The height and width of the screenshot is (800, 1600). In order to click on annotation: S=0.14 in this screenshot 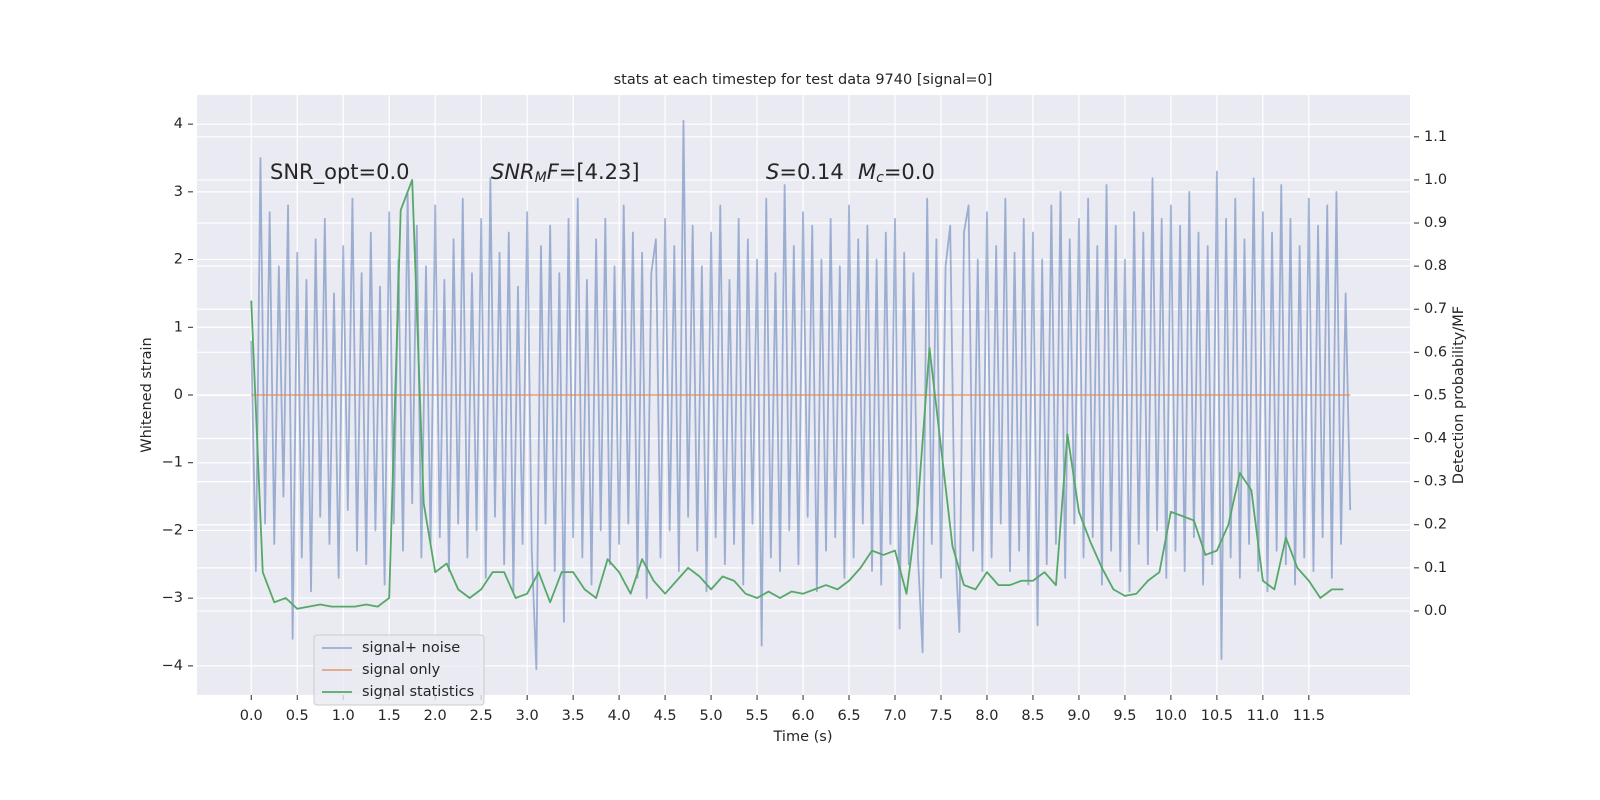, I will do `click(805, 172)`.